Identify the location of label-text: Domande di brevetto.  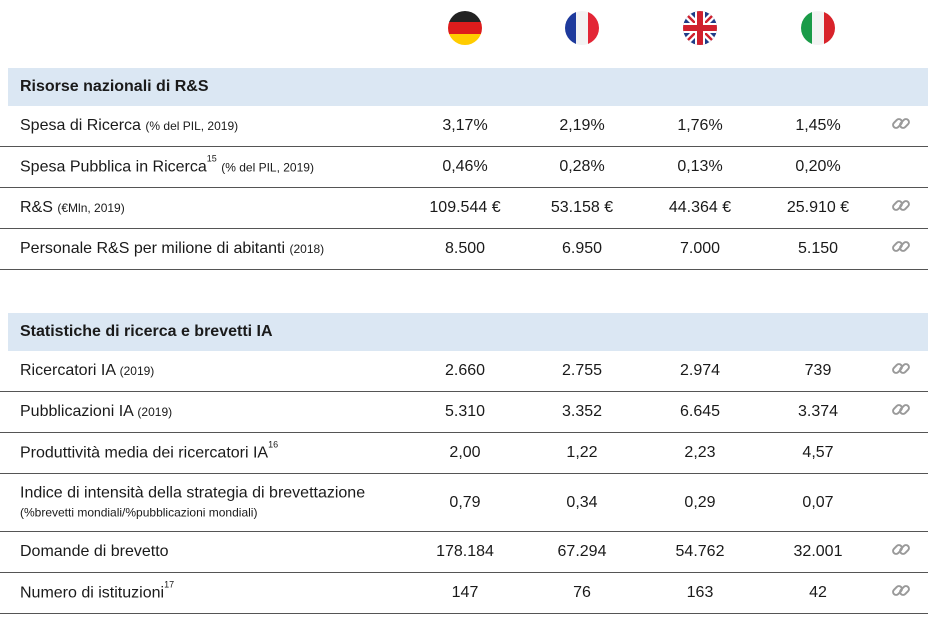
(94, 551).